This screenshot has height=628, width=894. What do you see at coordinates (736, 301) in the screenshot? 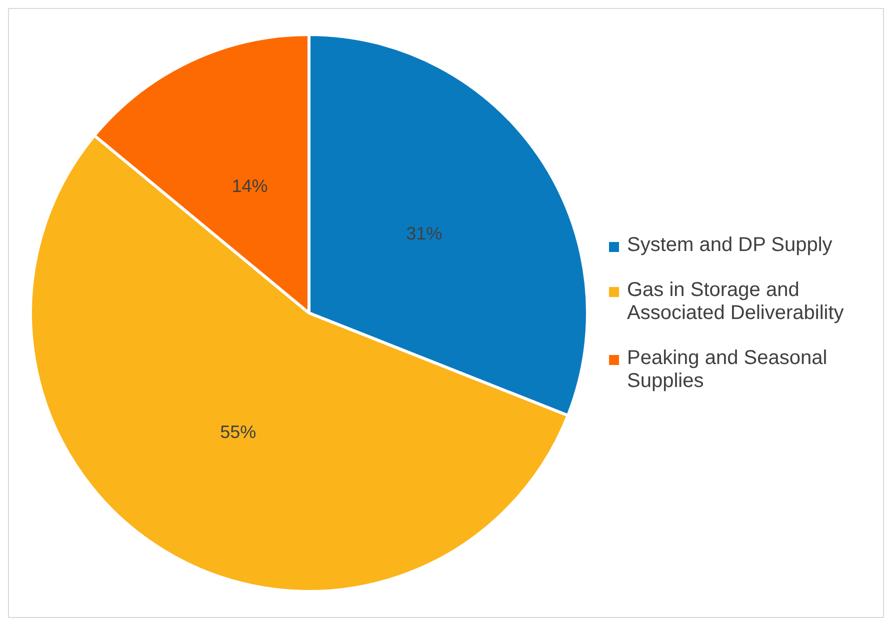
I see `legend-label: Gas in Storage and Associated Deliverability` at bounding box center [736, 301].